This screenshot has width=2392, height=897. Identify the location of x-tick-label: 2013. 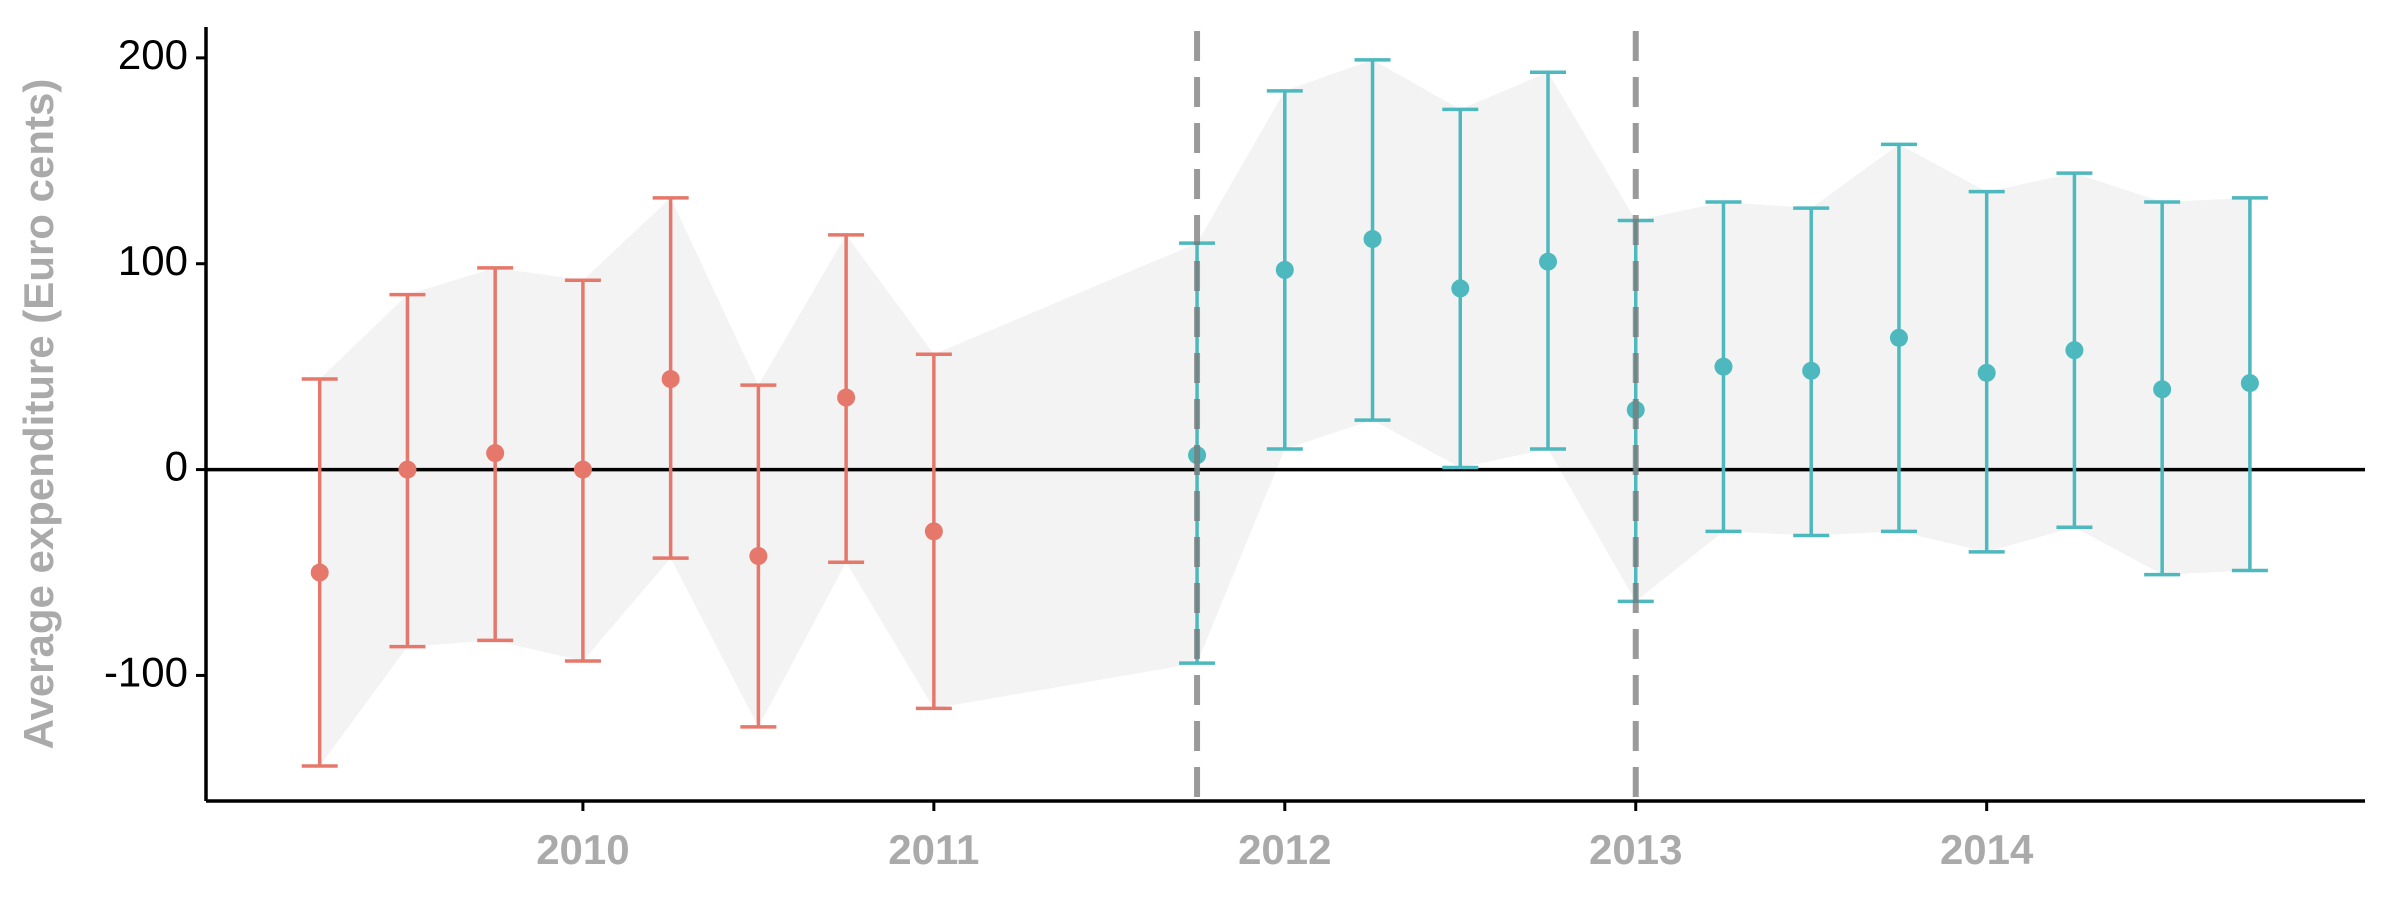
(1635, 849).